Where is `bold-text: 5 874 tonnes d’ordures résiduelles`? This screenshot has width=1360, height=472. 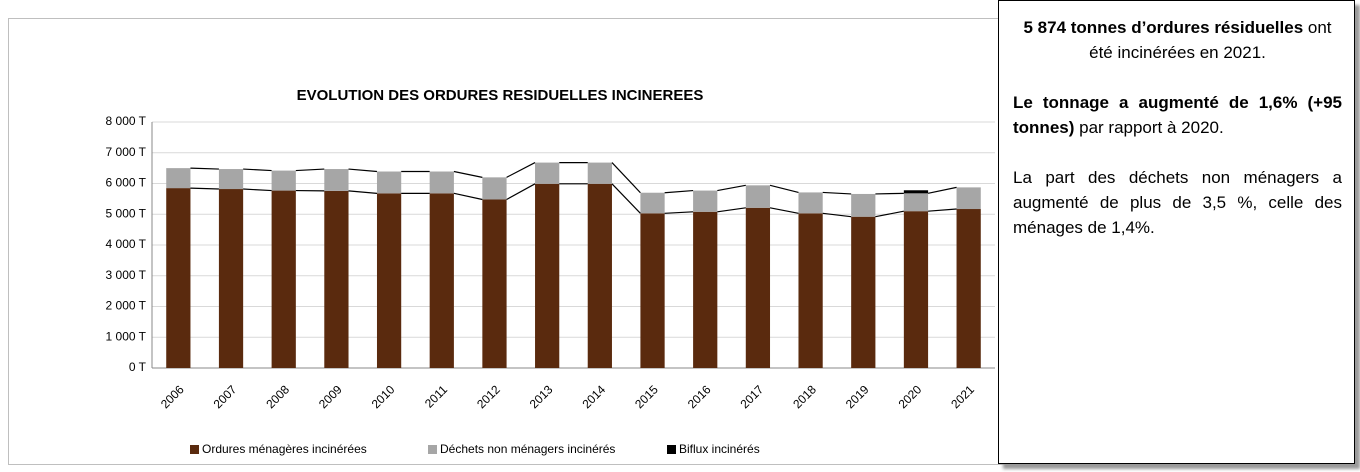
bold-text: 5 874 tonnes d’ordures résiduelles is located at coordinates (1163, 27).